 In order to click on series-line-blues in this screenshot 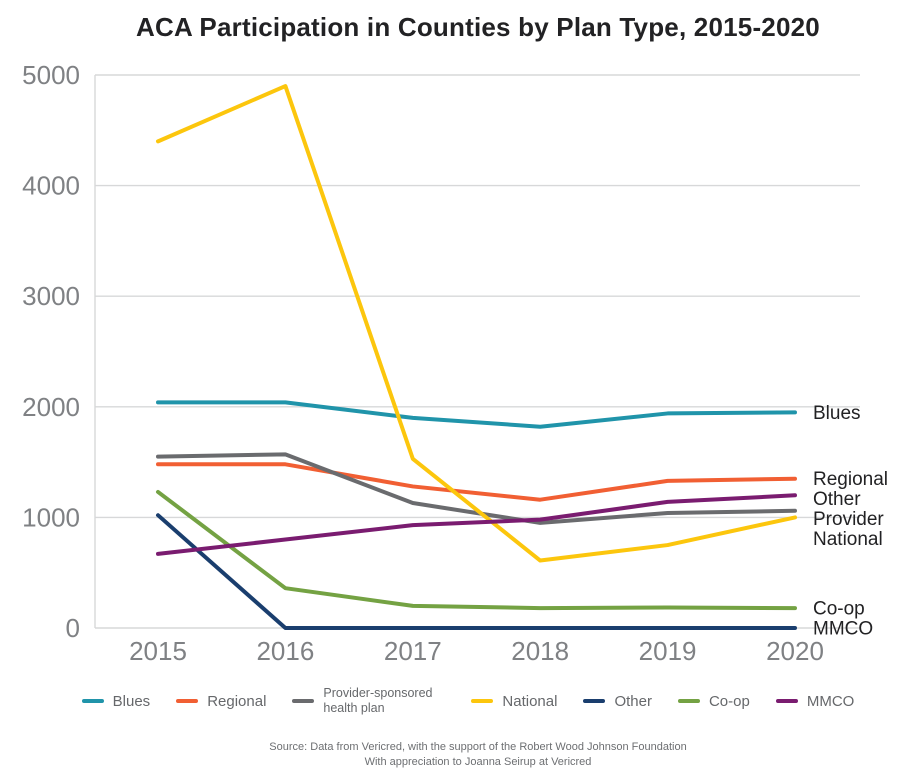, I will do `click(476, 414)`.